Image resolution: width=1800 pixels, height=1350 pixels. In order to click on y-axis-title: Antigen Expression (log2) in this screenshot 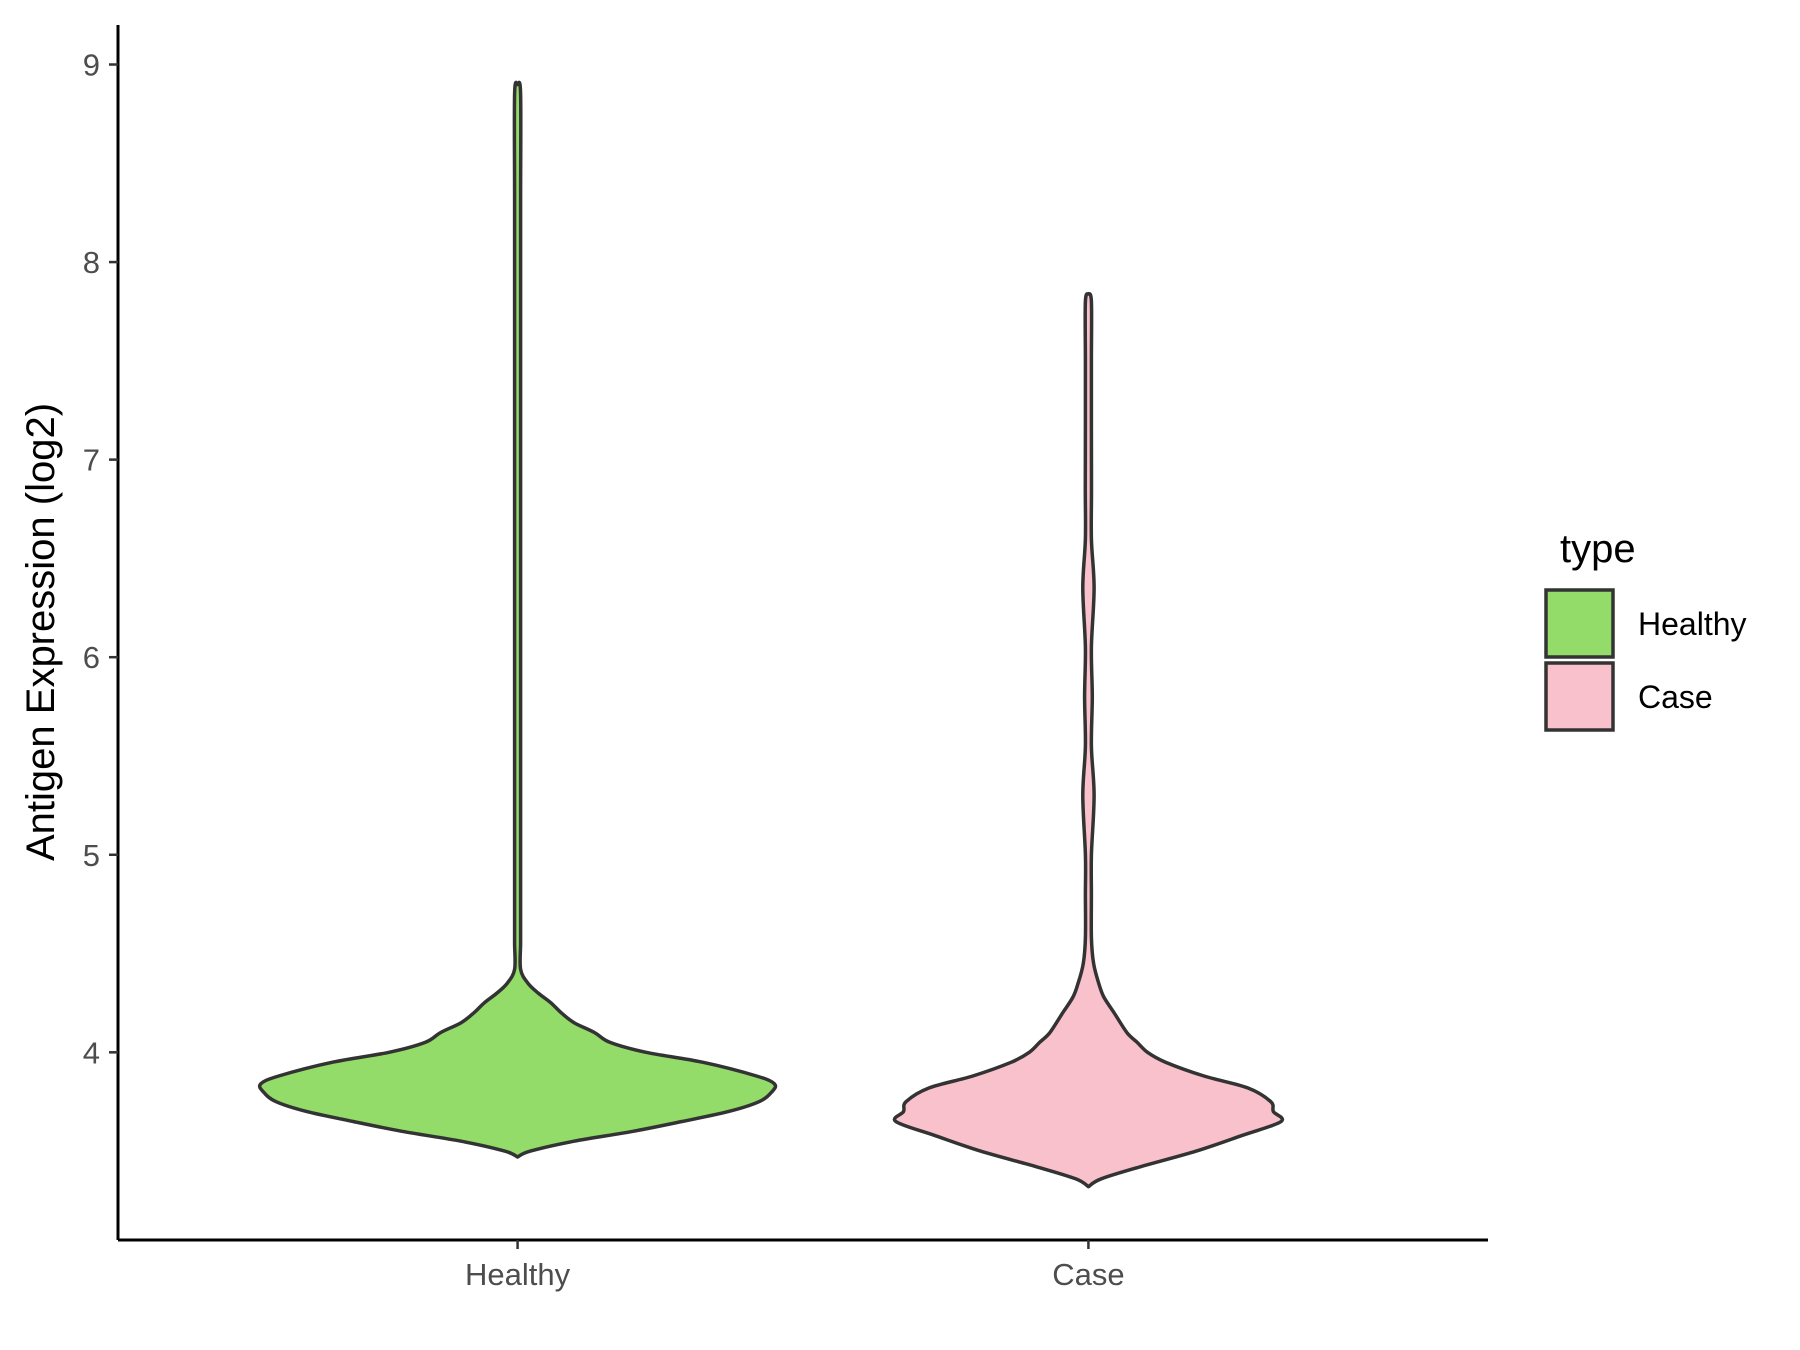, I will do `click(41, 632)`.